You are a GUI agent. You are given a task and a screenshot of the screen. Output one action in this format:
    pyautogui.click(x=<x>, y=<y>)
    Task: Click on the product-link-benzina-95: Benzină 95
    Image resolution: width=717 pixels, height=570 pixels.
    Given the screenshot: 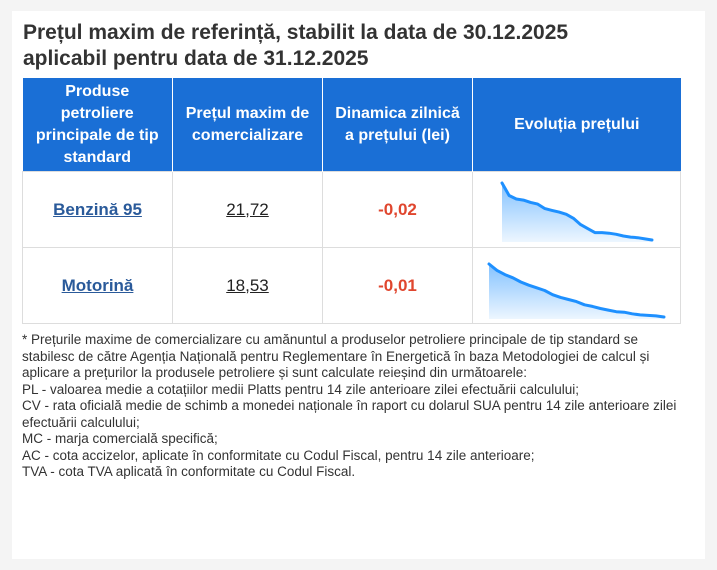 What is the action you would take?
    pyautogui.click(x=97, y=209)
    